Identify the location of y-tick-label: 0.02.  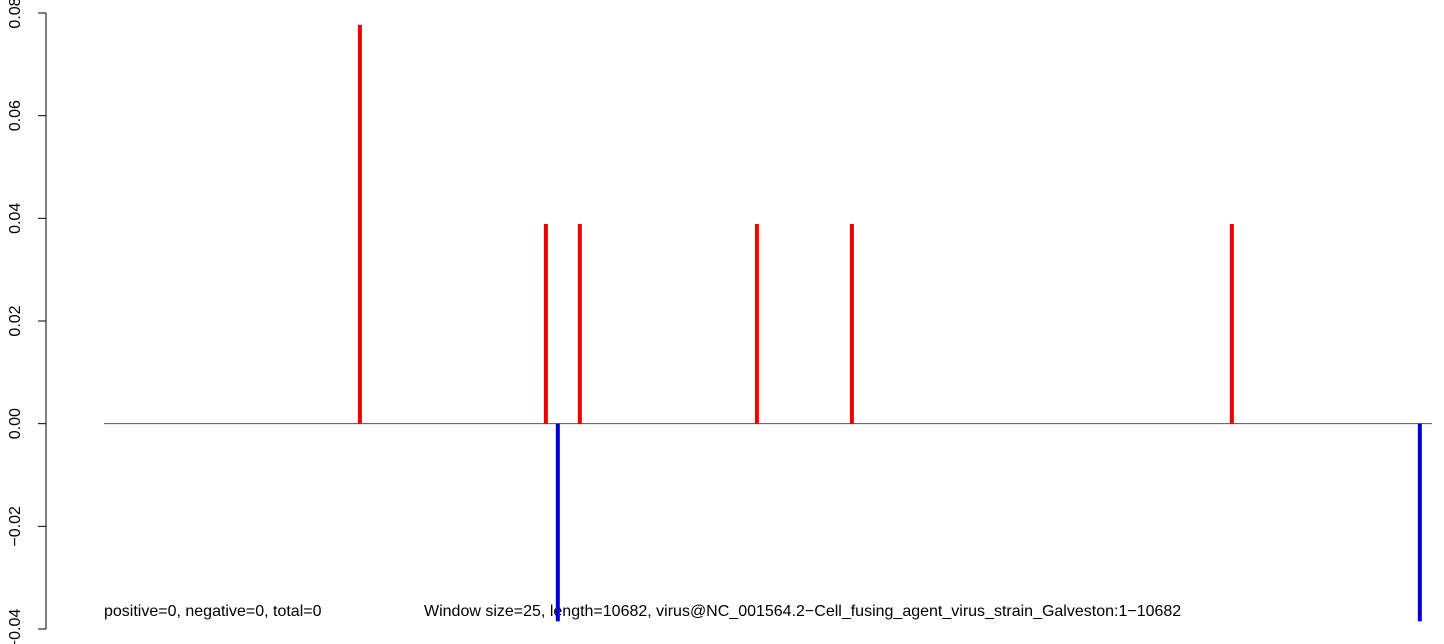
(15, 320).